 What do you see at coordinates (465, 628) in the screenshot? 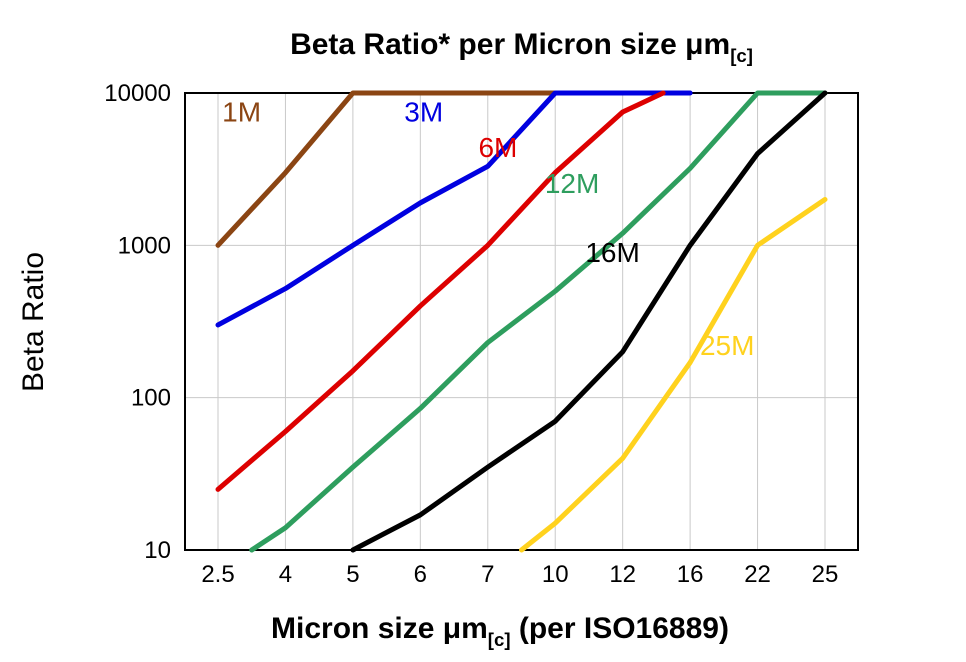
I see `x-axis-label-mu: μm` at bounding box center [465, 628].